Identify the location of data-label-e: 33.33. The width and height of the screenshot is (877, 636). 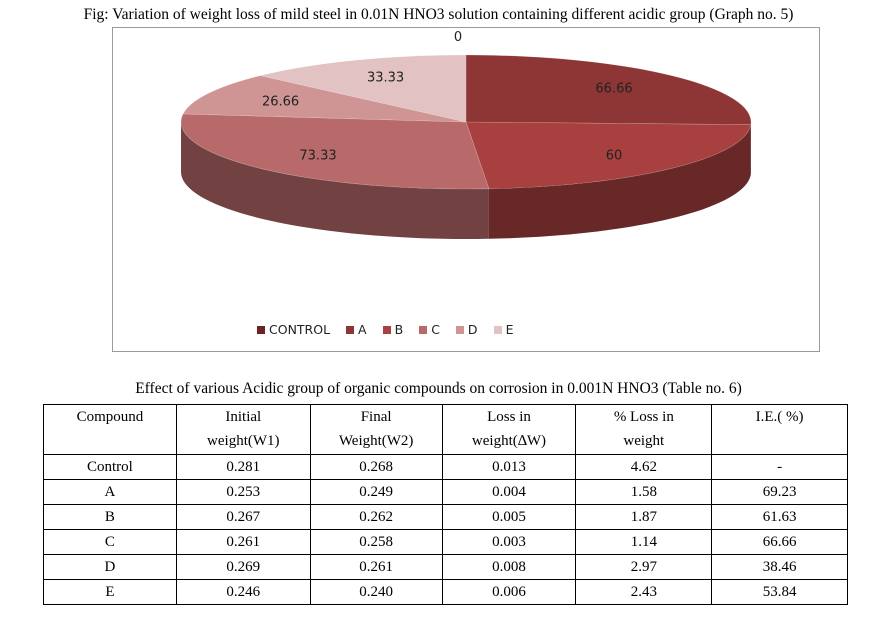
(385, 78).